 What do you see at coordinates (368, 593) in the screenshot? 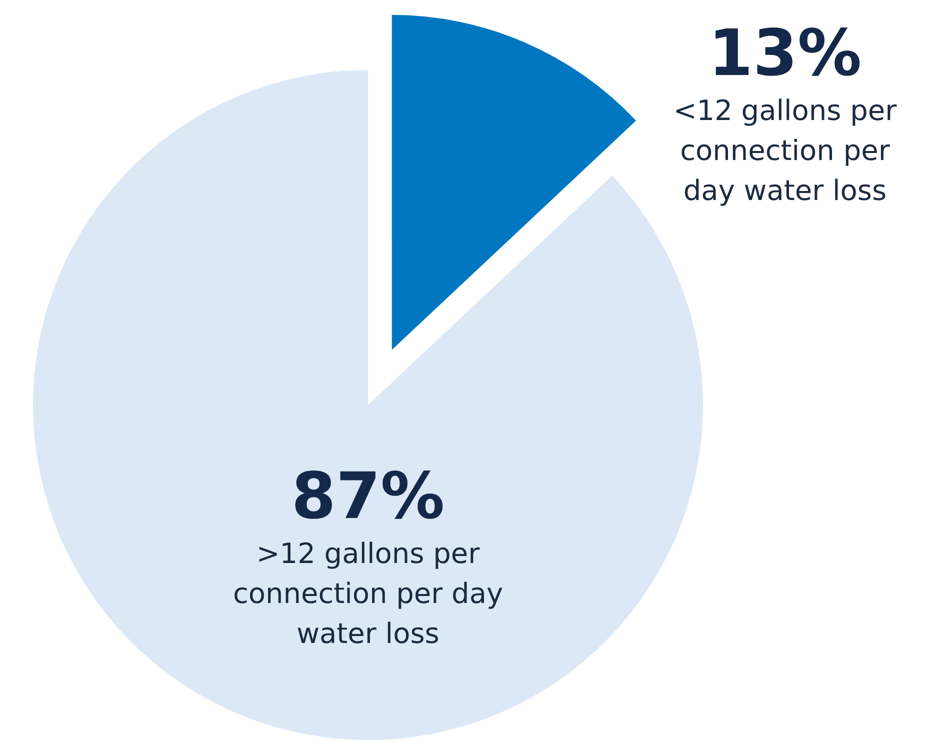
I see `slice-label: >12 gallons per connection per day water loss` at bounding box center [368, 593].